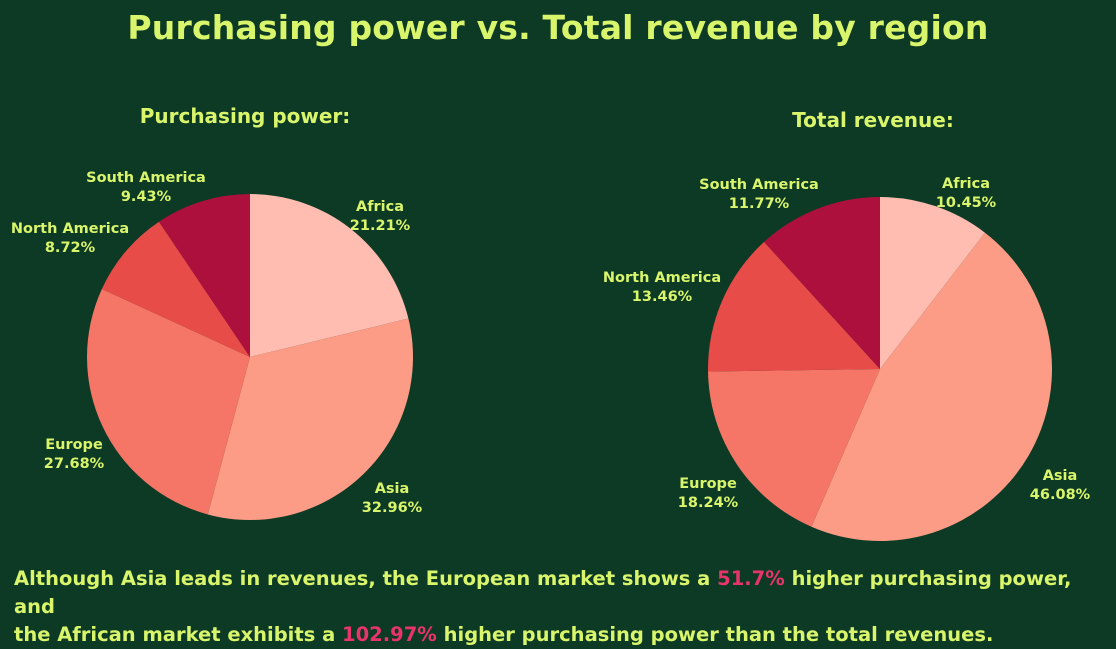 This screenshot has height=649, width=1116. I want to click on footer-text: higher purchasing power, and, so click(543, 592).